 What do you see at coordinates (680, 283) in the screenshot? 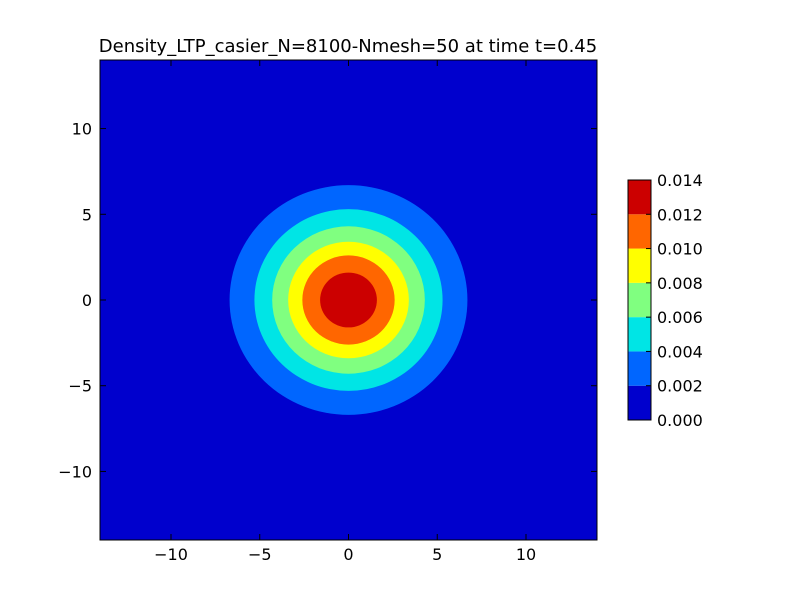
I see `colorbar-tick-label: 0.008` at bounding box center [680, 283].